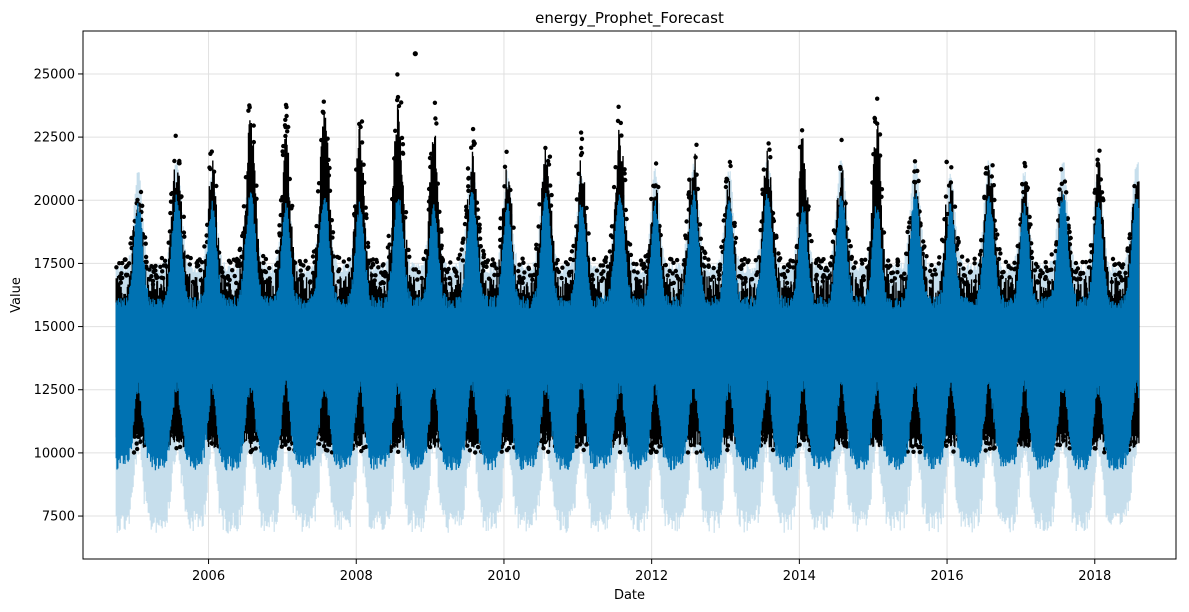 This screenshot has width=1189, height=612. What do you see at coordinates (629, 18) in the screenshot?
I see `chart-title: energy_Prophet_Forecast` at bounding box center [629, 18].